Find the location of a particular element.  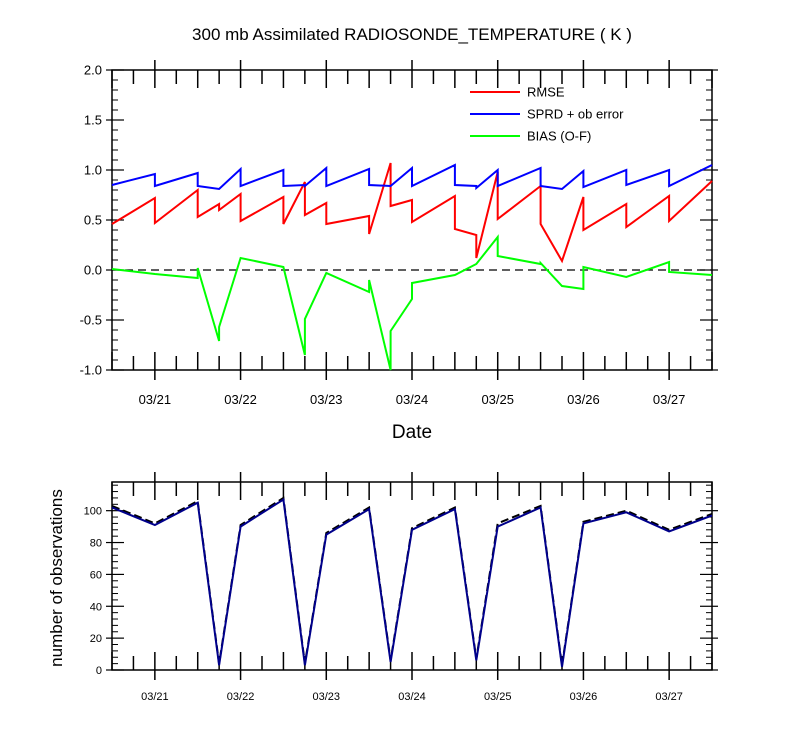

y-tick-label: 2.0 is located at coordinates (93, 70).